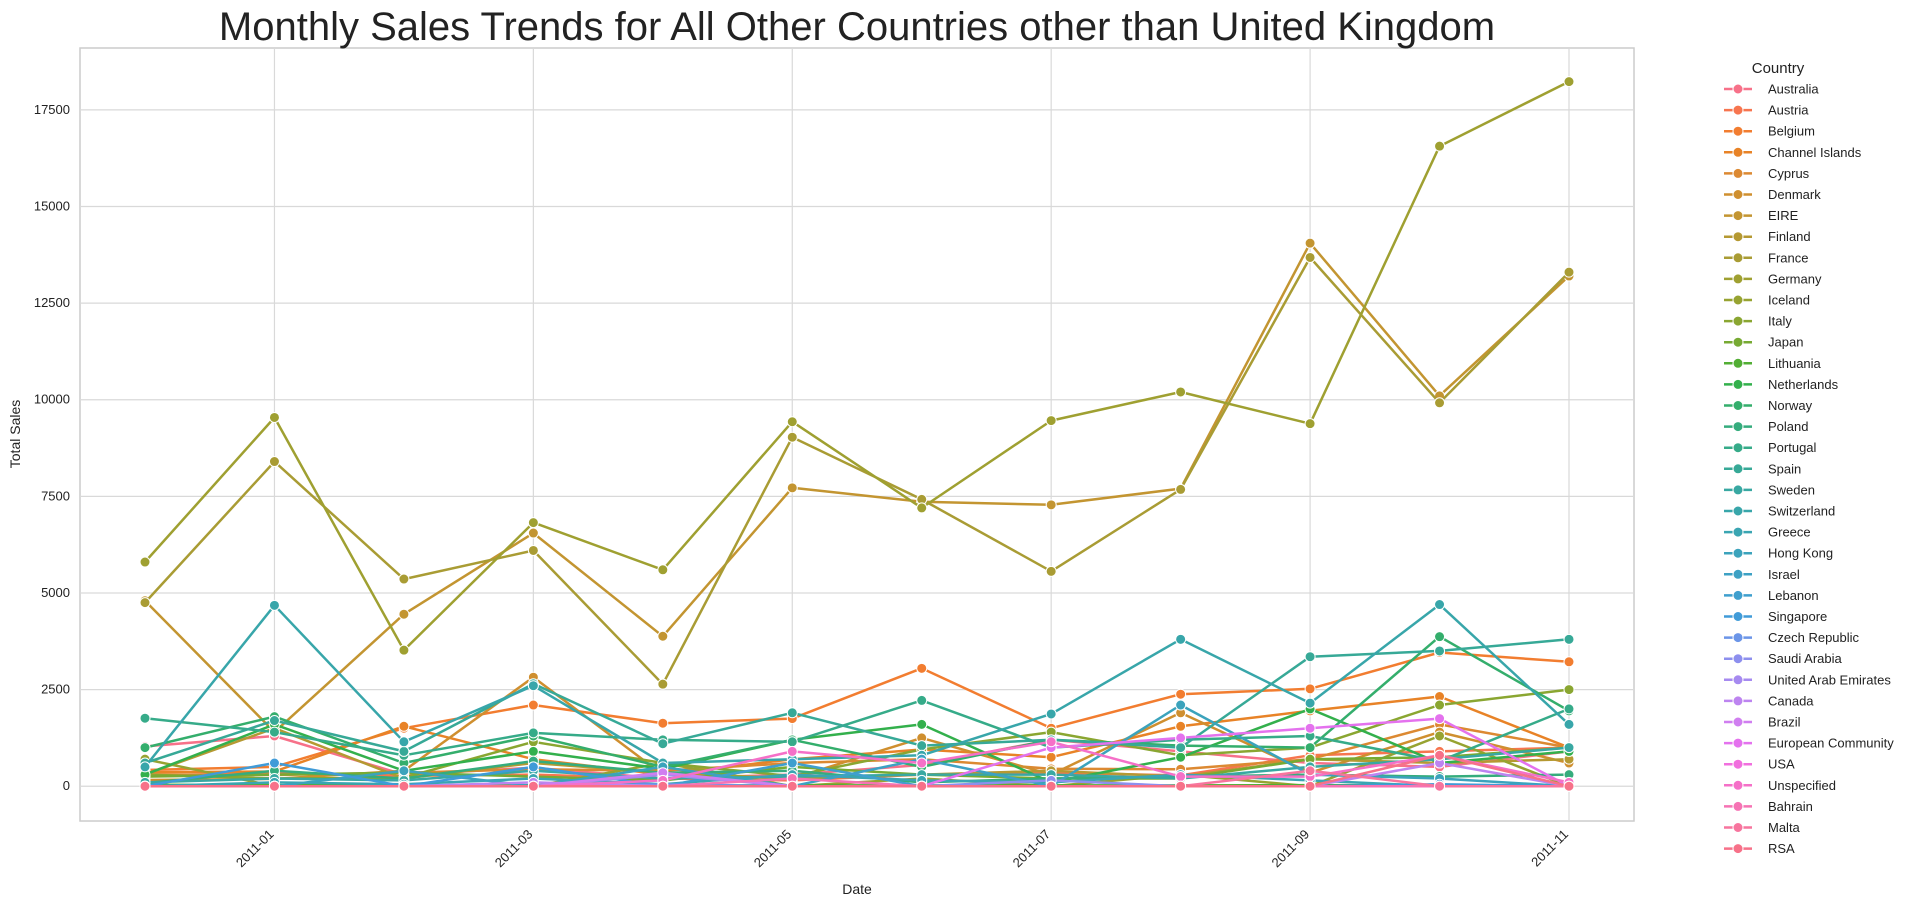 This screenshot has height=903, width=1906. What do you see at coordinates (1805, 658) in the screenshot?
I see `legend-label: Saudi Arabia` at bounding box center [1805, 658].